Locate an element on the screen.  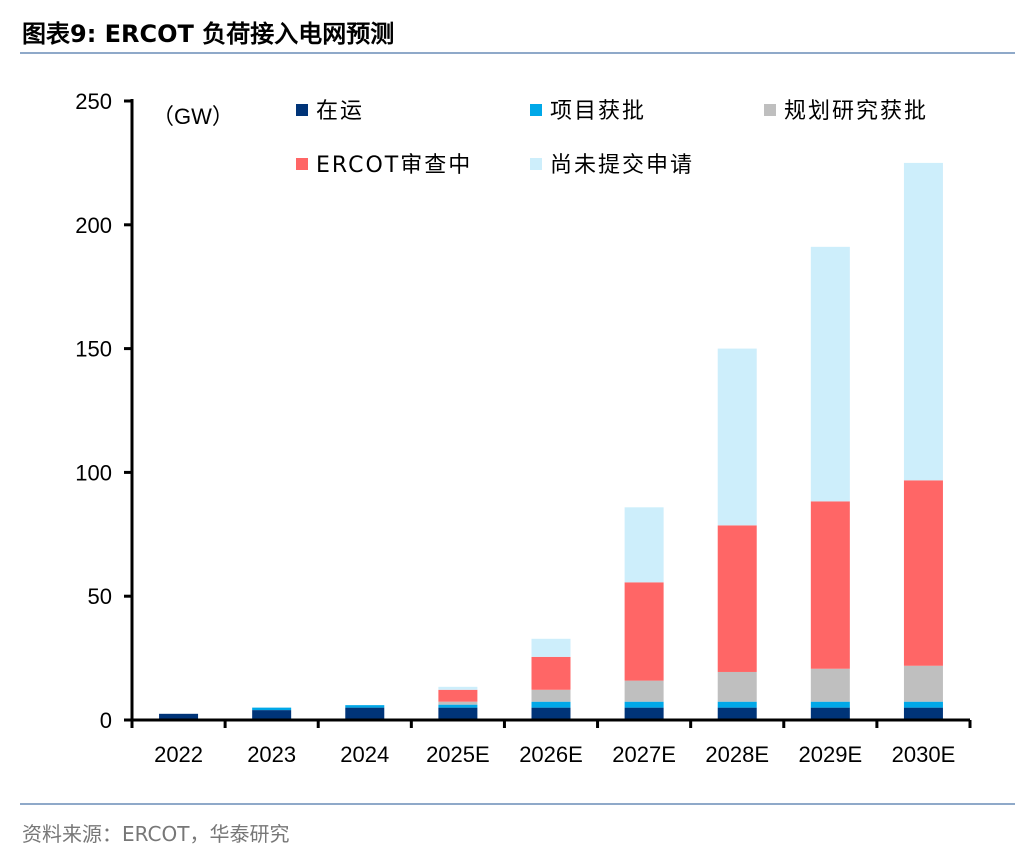
y-tick-label: 250 is located at coordinates (93, 101).